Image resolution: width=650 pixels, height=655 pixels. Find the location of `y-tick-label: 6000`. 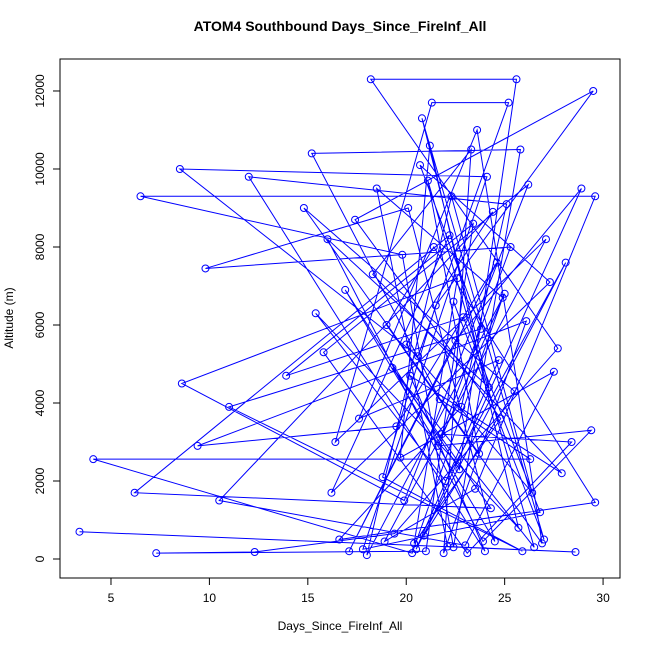

y-tick-label: 6000 is located at coordinates (40, 324).